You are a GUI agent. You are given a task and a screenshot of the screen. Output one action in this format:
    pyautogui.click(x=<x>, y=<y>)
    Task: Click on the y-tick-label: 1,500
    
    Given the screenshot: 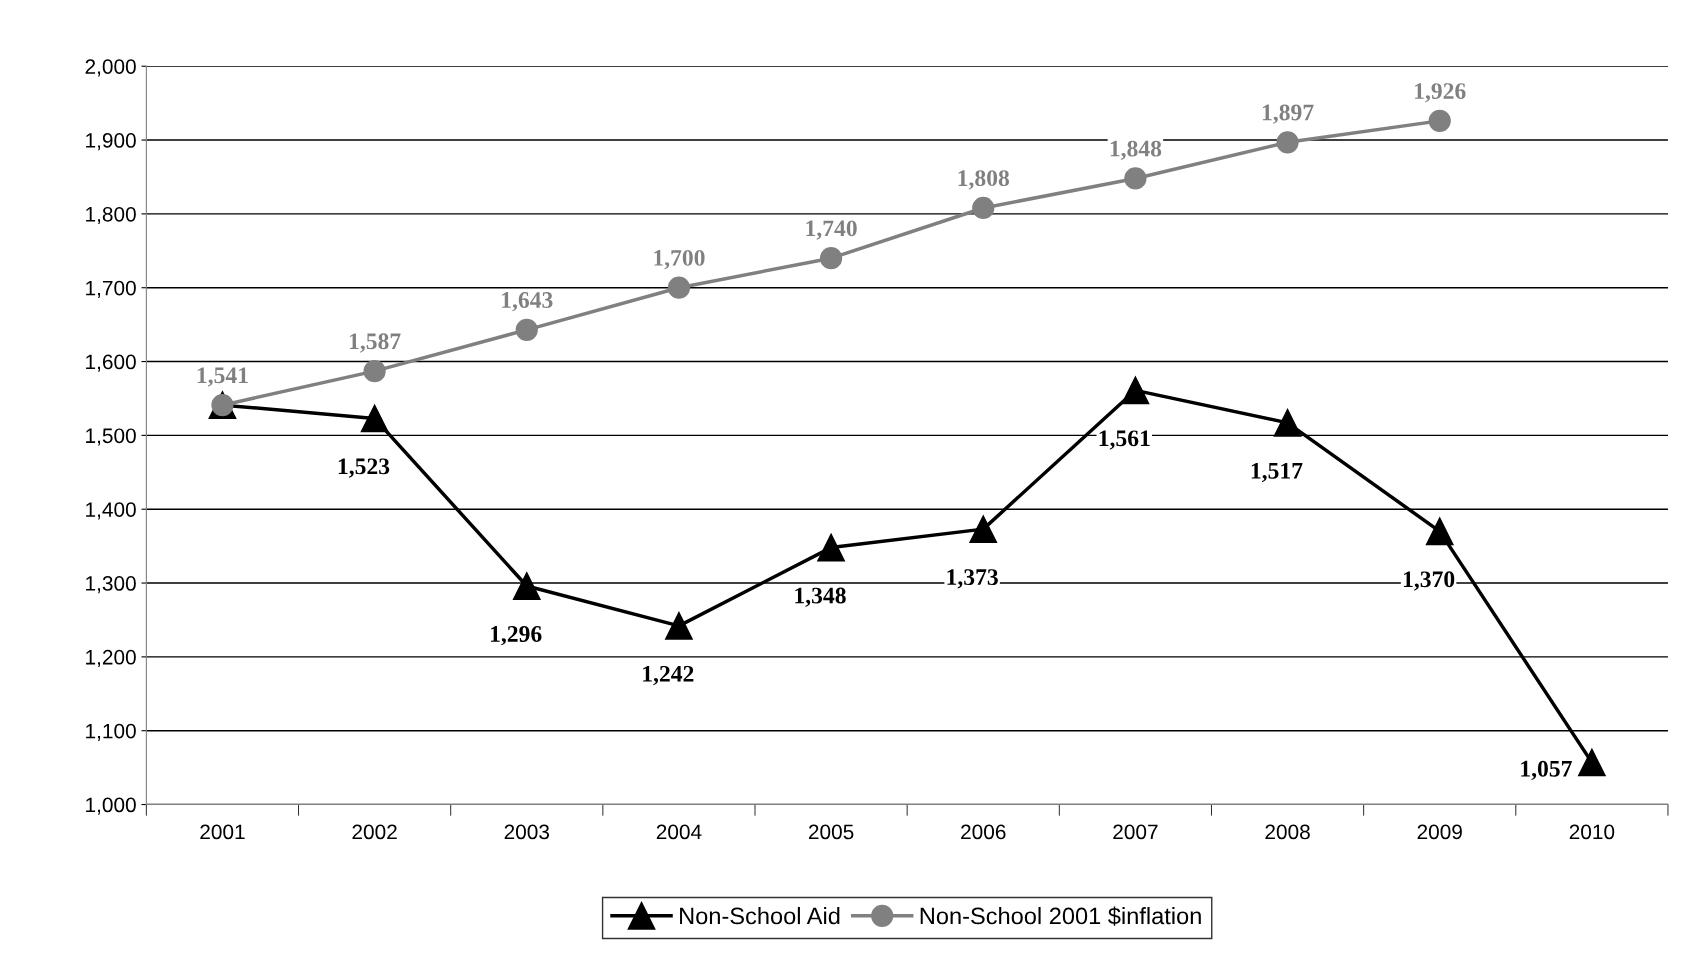 What is the action you would take?
    pyautogui.click(x=111, y=437)
    